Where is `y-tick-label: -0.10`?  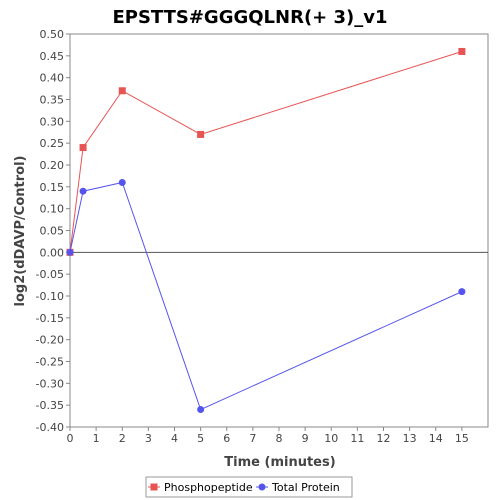
y-tick-label: -0.10 is located at coordinates (50, 296).